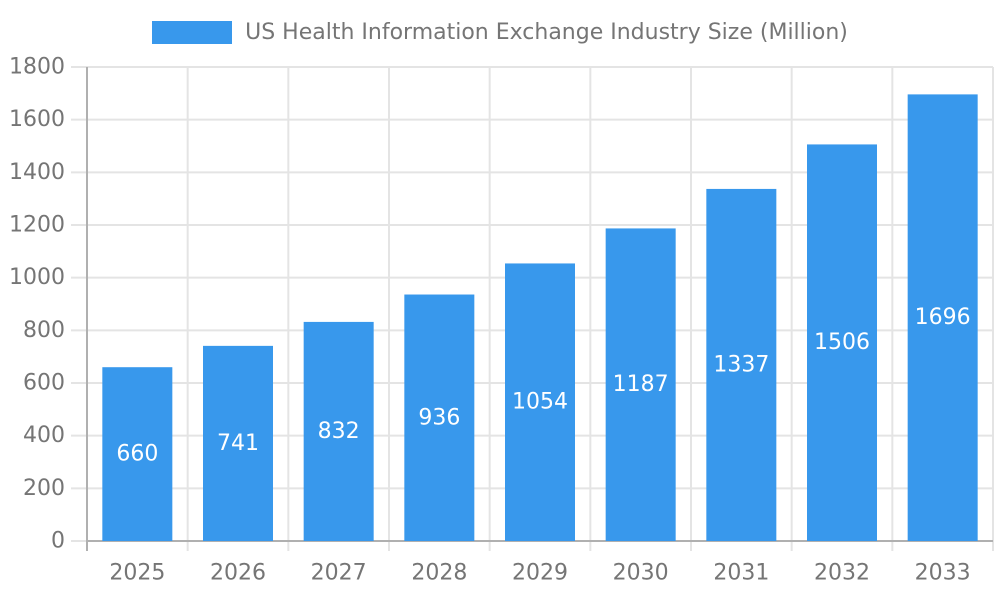 Image resolution: width=1000 pixels, height=600 pixels. I want to click on x-tick-label: 2030, so click(641, 573).